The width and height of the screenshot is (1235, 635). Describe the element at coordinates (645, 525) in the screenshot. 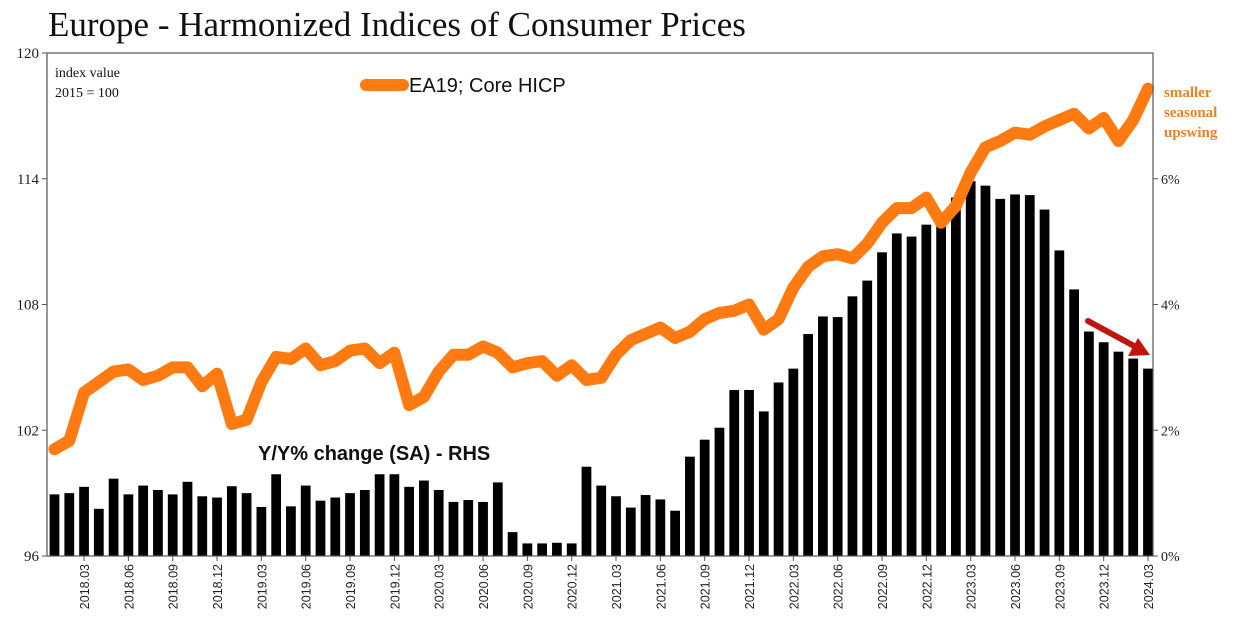

I see `bar-2021.05` at that location.